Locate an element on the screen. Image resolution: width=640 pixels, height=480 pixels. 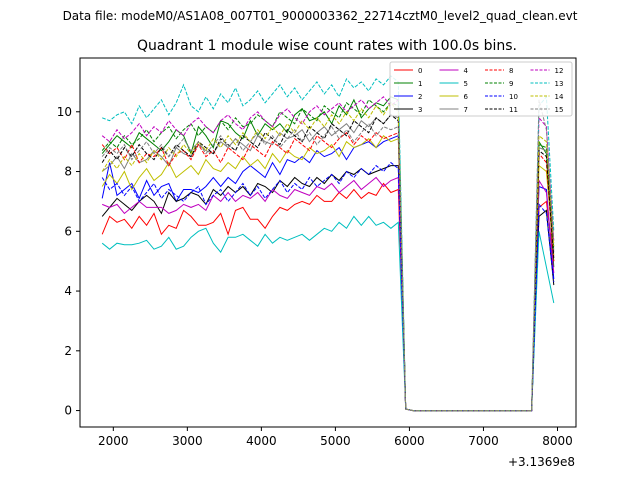
x-tick-label: 2000 is located at coordinates (113, 441).